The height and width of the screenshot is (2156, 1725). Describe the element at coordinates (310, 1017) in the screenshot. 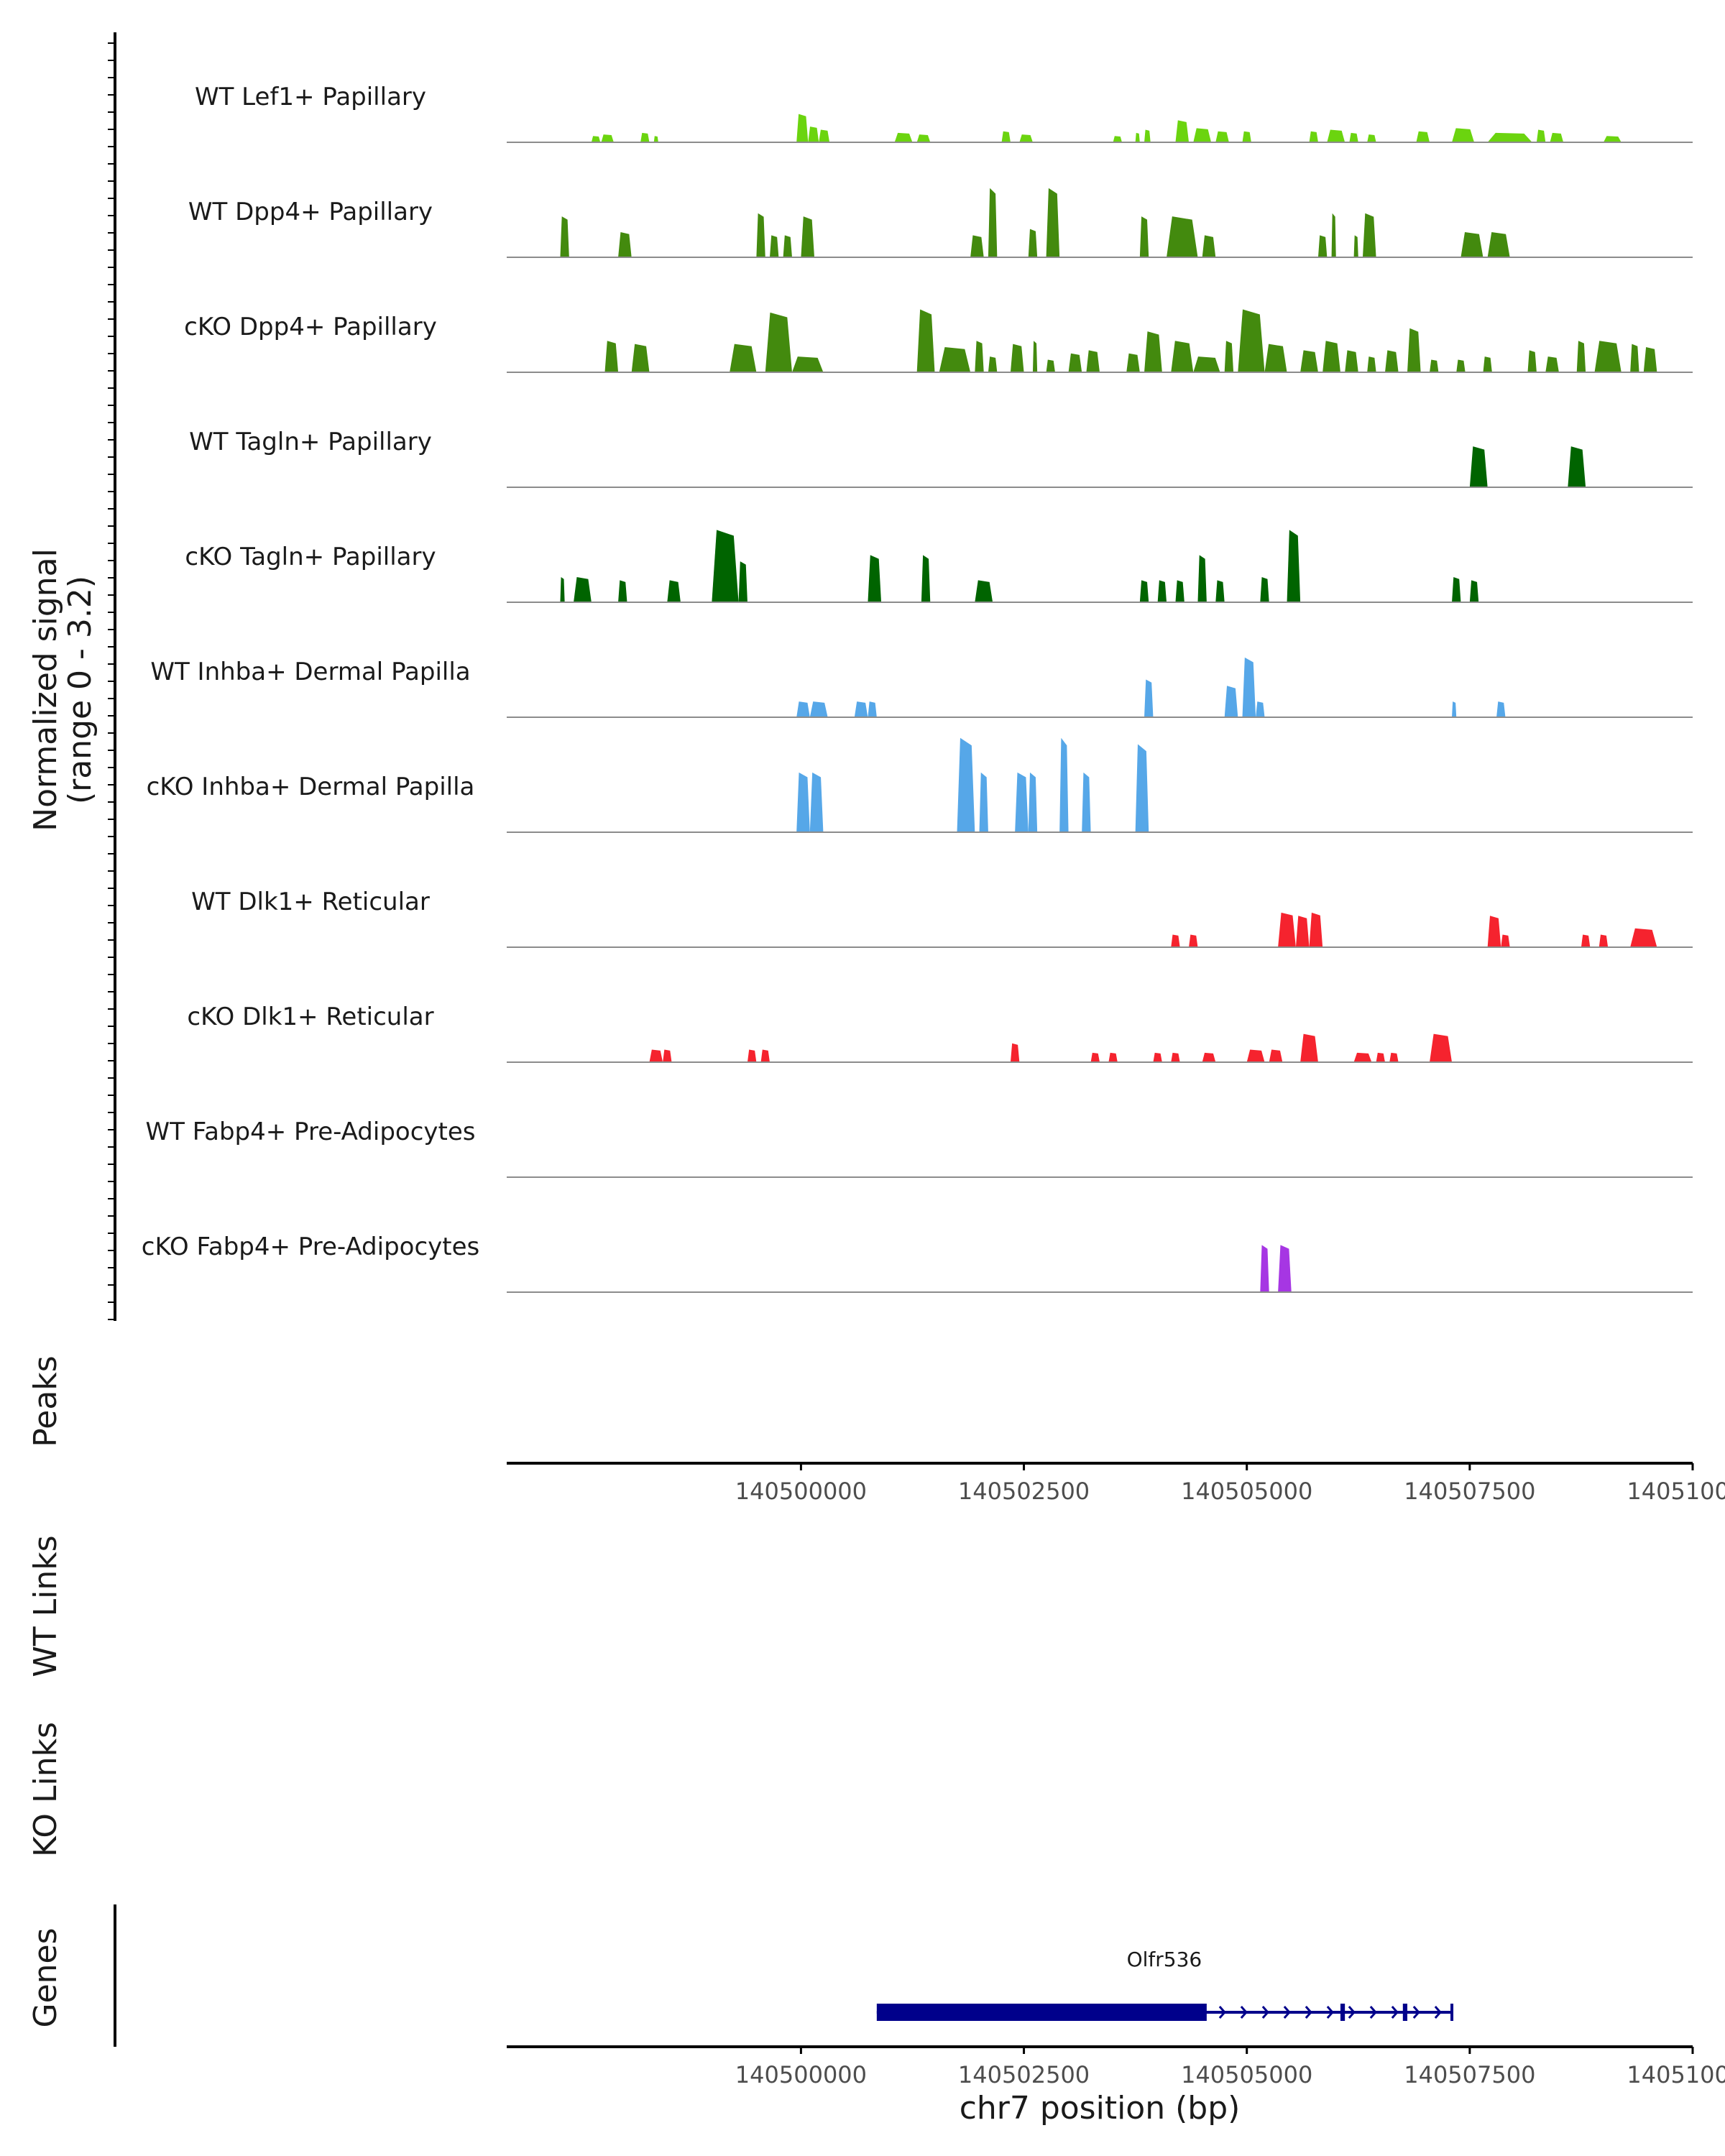

I see `track-label: cKO Dlk1+ Reticular` at that location.